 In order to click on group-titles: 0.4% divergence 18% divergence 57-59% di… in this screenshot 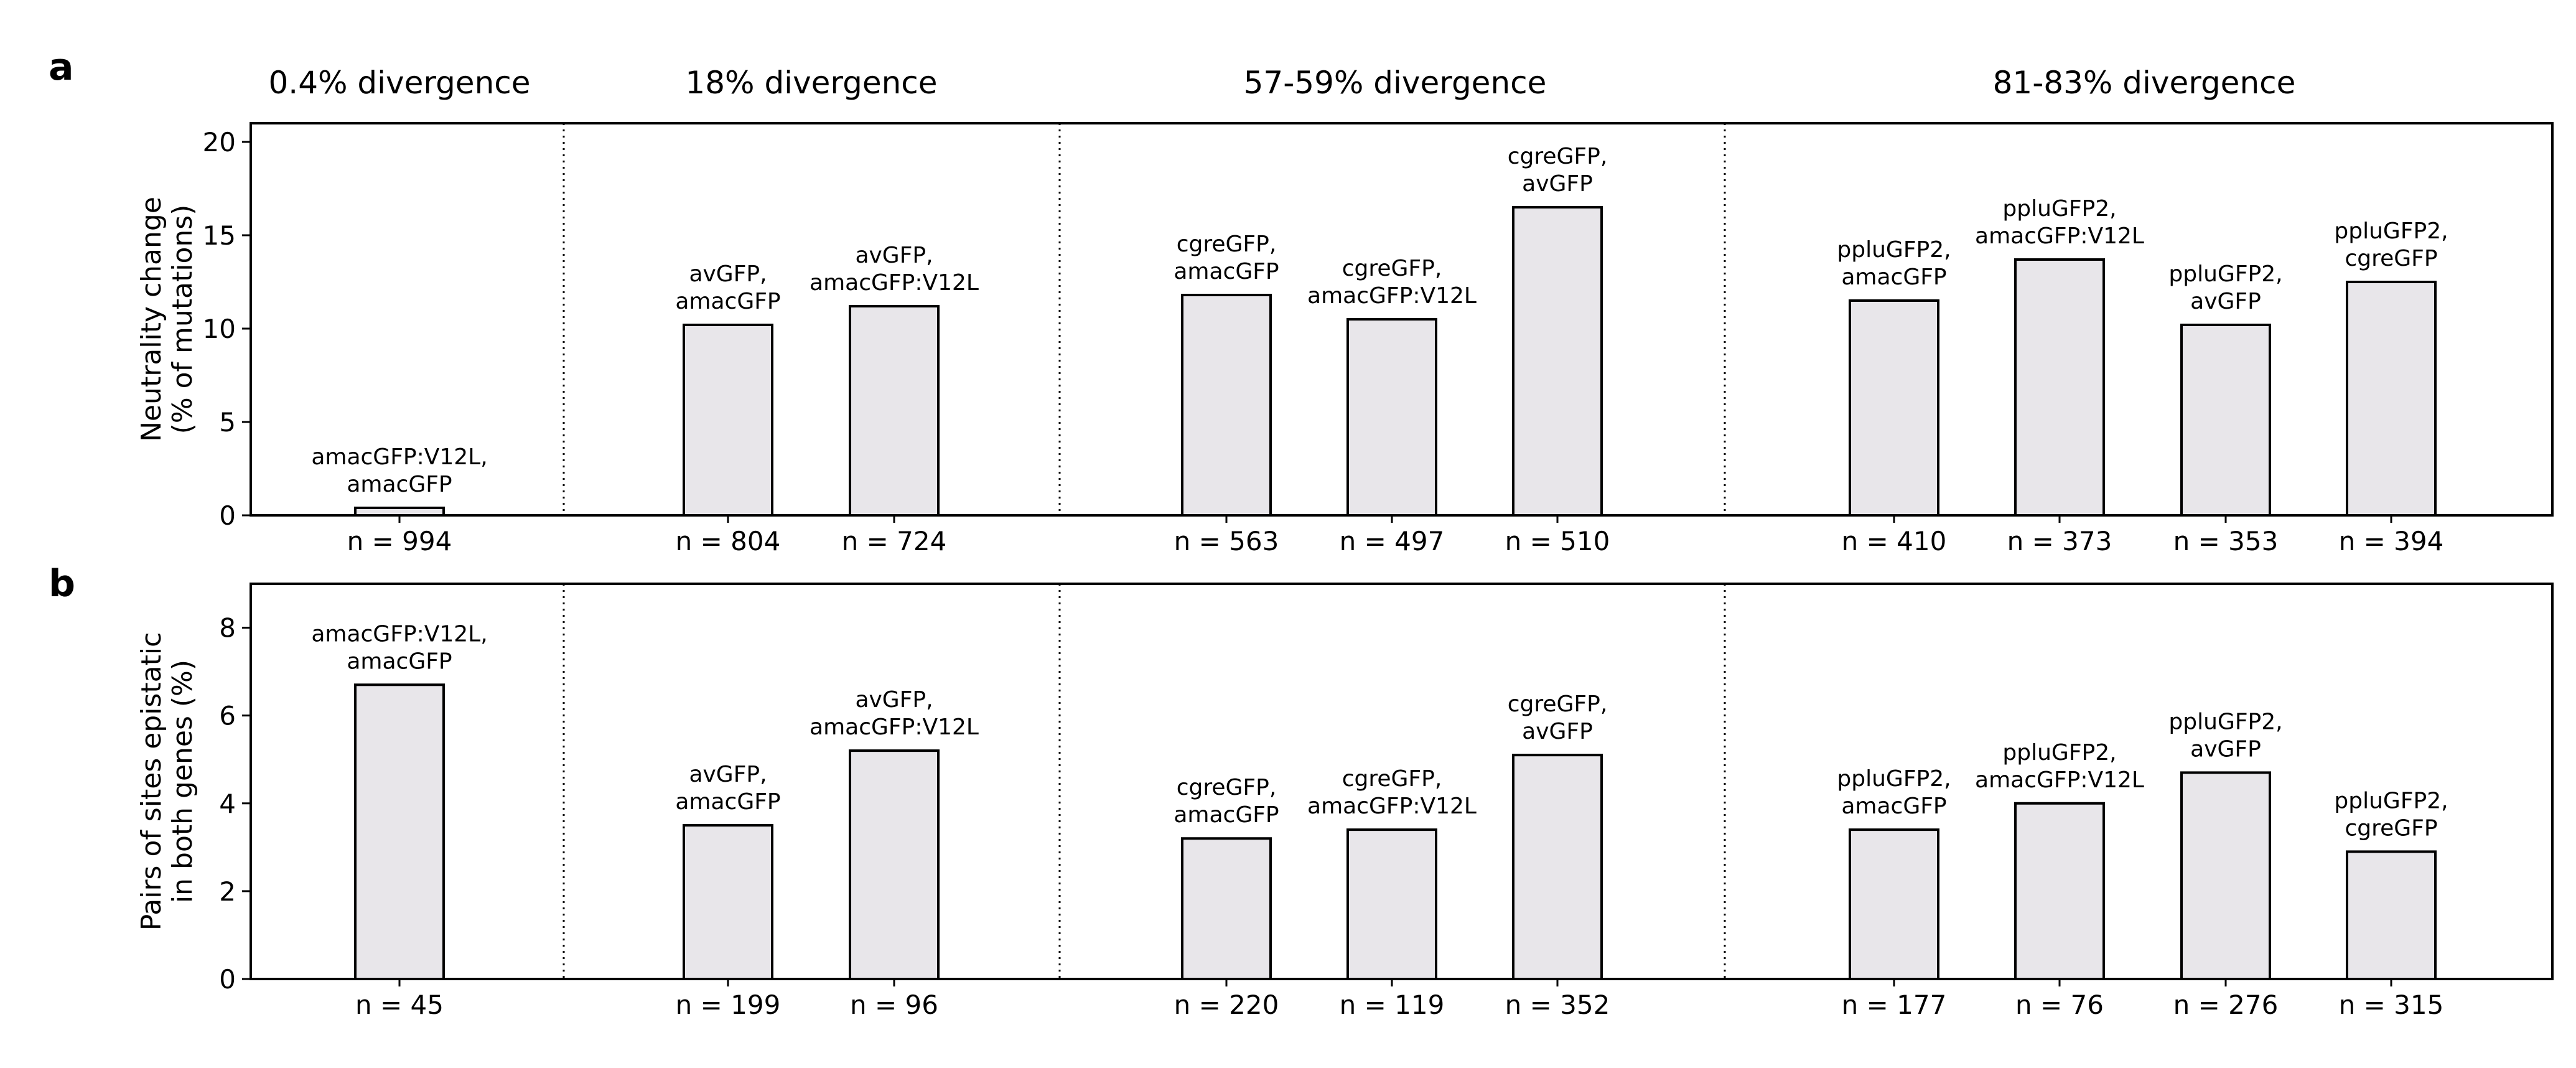, I will do `click(1281, 83)`.